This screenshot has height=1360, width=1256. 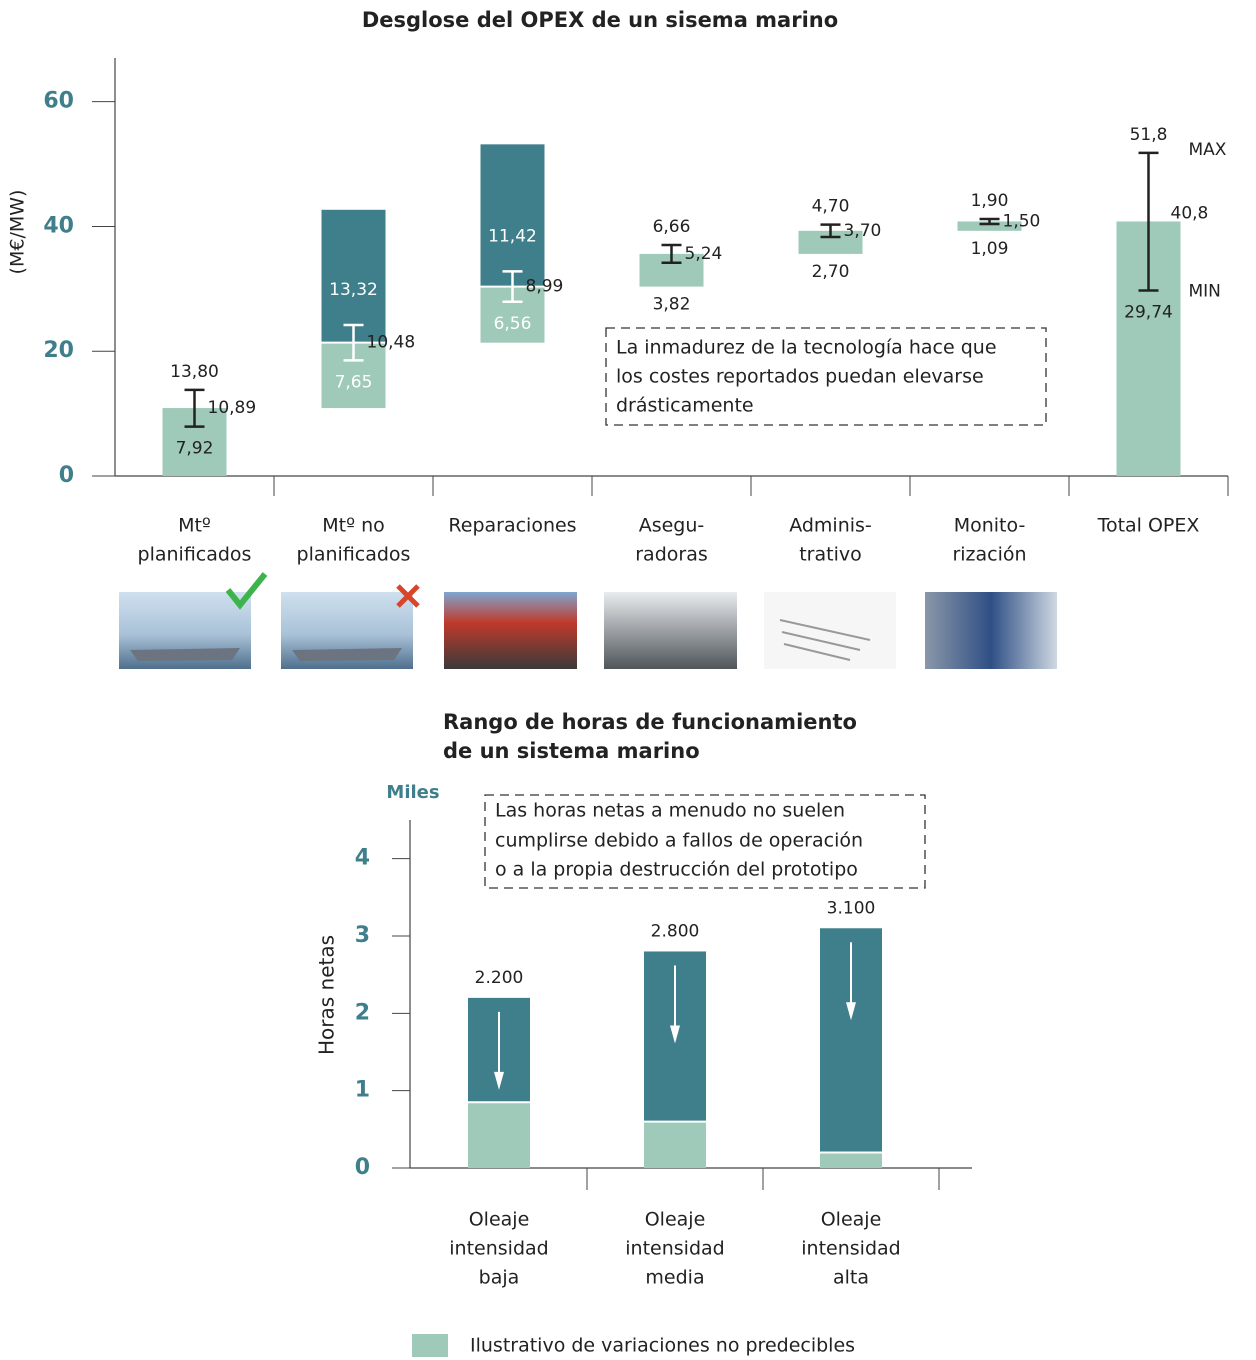 I want to click on annotation: La inmadurez de la tecnología hace que, so click(x=806, y=348).